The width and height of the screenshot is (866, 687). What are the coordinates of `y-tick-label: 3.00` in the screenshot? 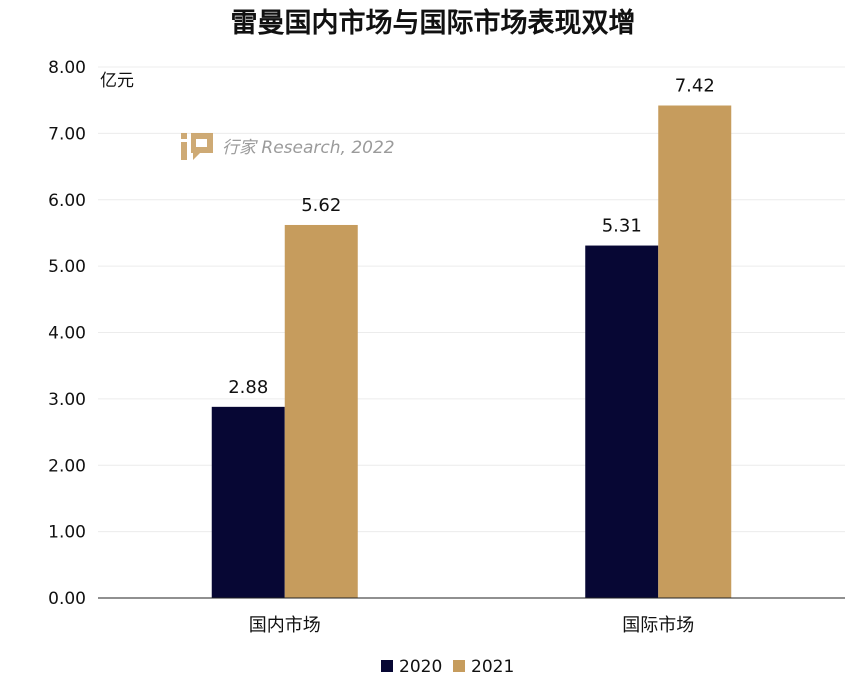 It's located at (67, 400).